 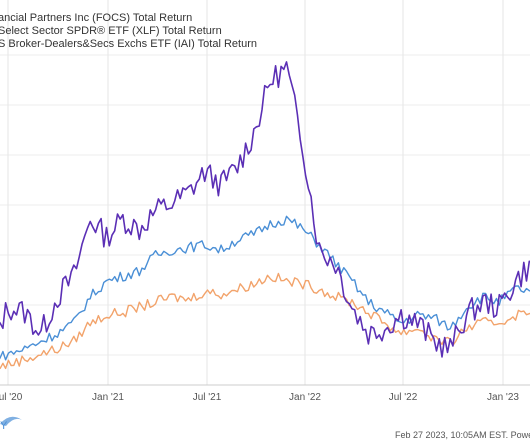 What do you see at coordinates (108, 397) in the screenshot?
I see `x-tick-label: Jan '21` at bounding box center [108, 397].